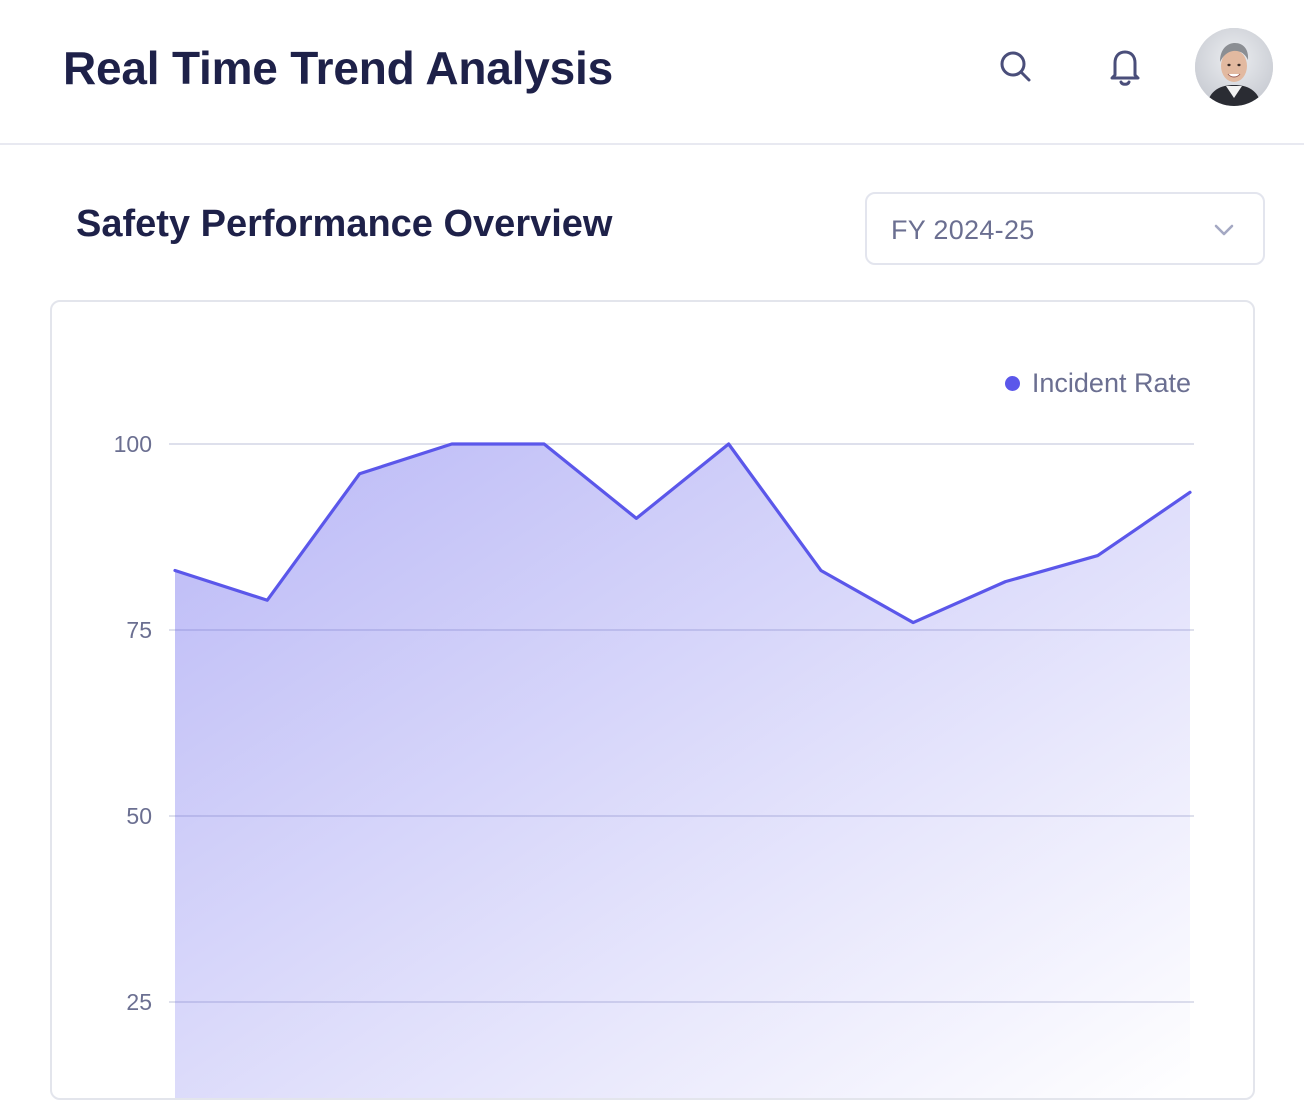  I want to click on search-button, so click(1016, 67).